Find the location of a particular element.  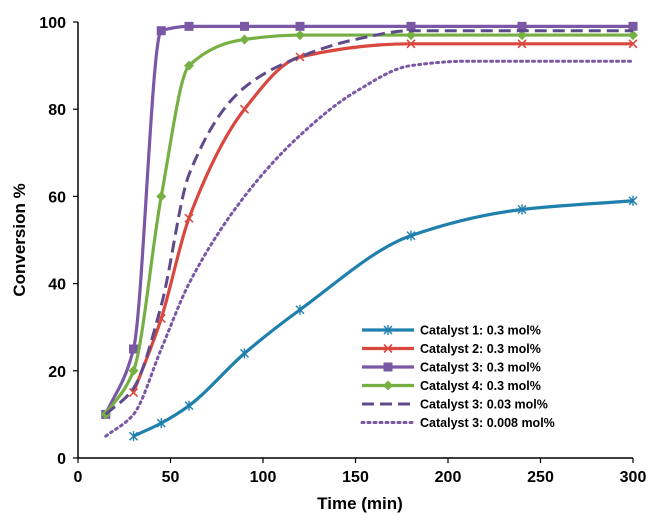

legend-label: Catalyst 4: 0.3 mol% is located at coordinates (480, 386).